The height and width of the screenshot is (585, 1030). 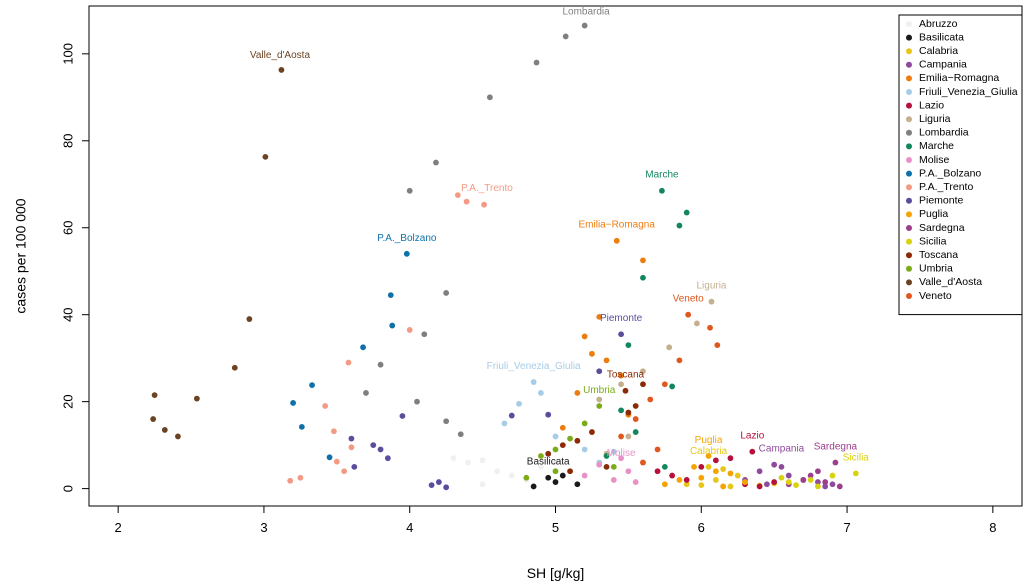 I want to click on x-tick-label: 5, so click(x=555, y=527).